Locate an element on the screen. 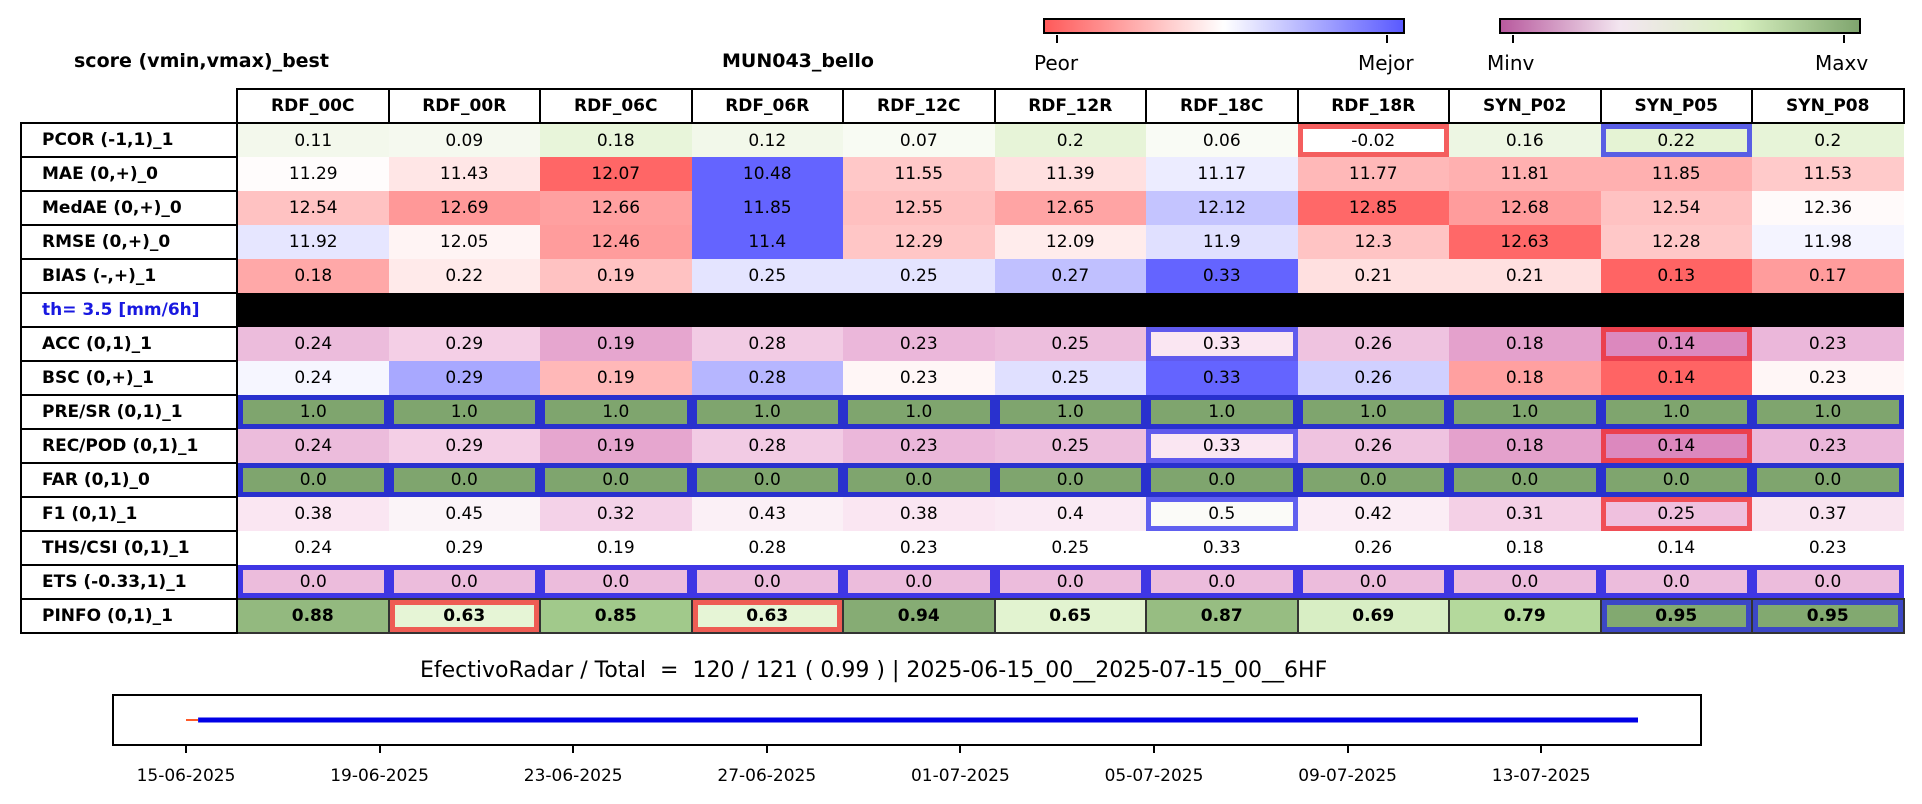 This screenshot has height=804, width=1922. heatmap-cell: 0.27 is located at coordinates (1070, 276).